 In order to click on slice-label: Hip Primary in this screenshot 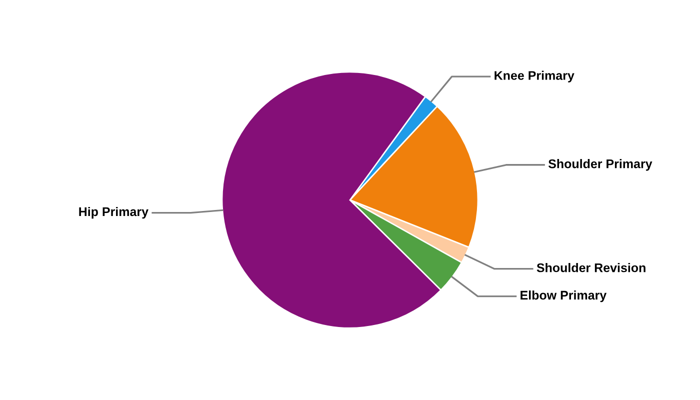, I will do `click(113, 212)`.